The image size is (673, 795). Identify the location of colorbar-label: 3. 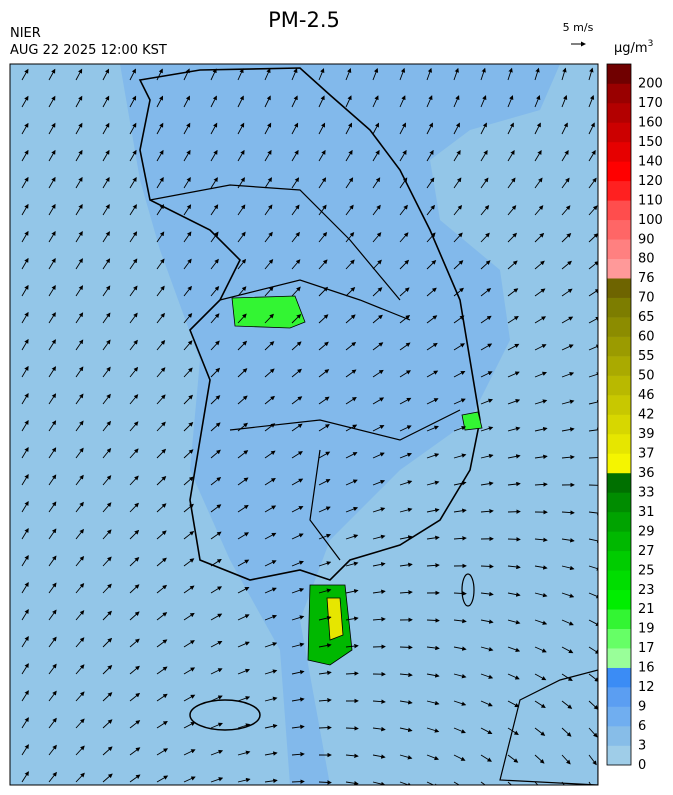
(642, 746).